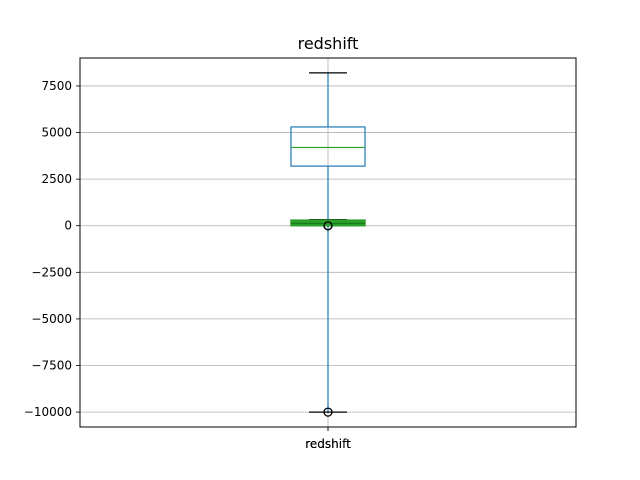  I want to click on chart-title: redshift, so click(328, 43).